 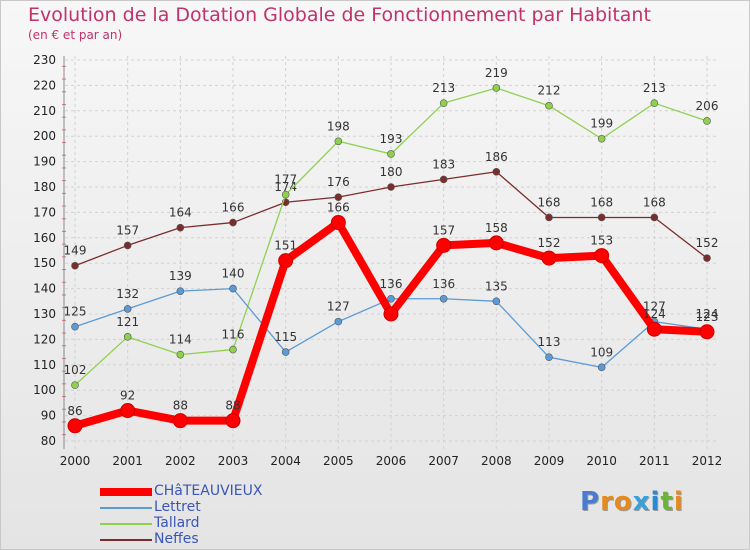 I want to click on proxiti-logo: Proxiti, so click(x=632, y=502).